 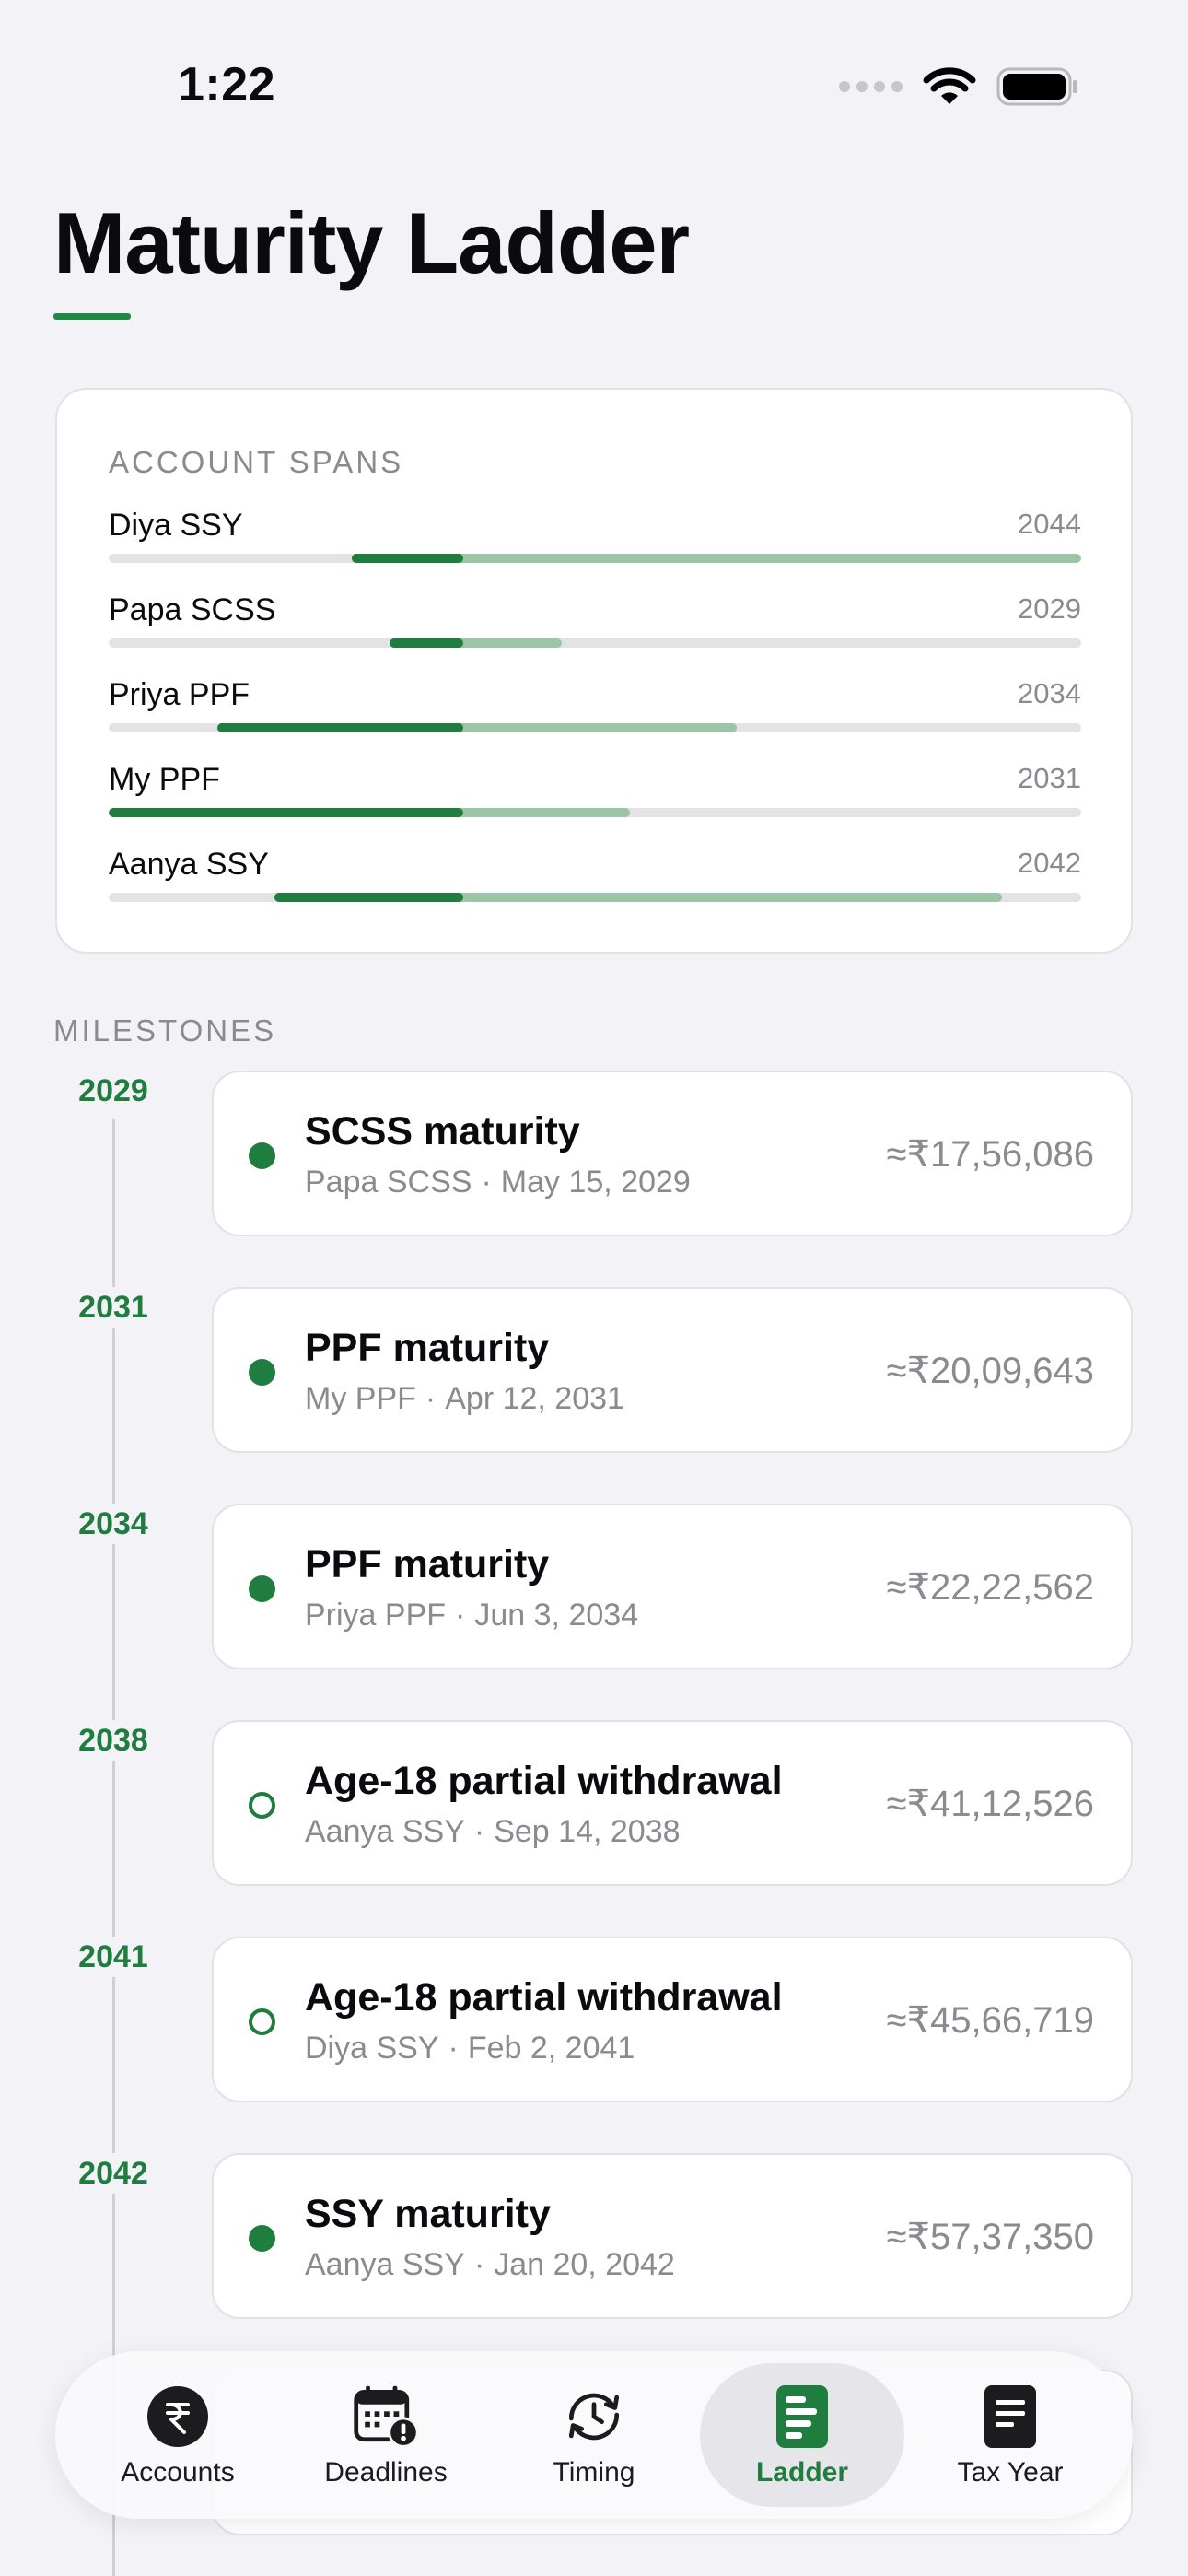 I want to click on tab-label: Ladder, so click(x=802, y=2472).